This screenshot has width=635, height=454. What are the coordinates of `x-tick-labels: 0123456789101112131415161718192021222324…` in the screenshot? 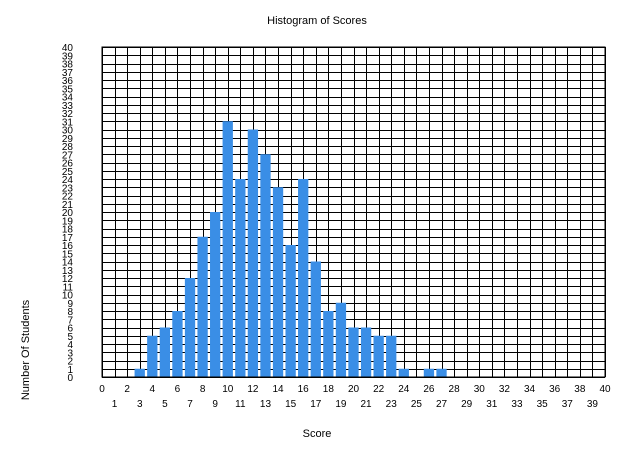 It's located at (355, 397).